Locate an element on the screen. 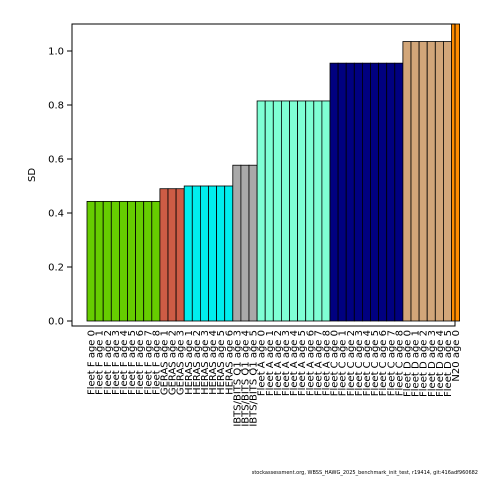 The height and width of the screenshot is (480, 480). x-category-label: GERAS age 3 is located at coordinates (181, 362).